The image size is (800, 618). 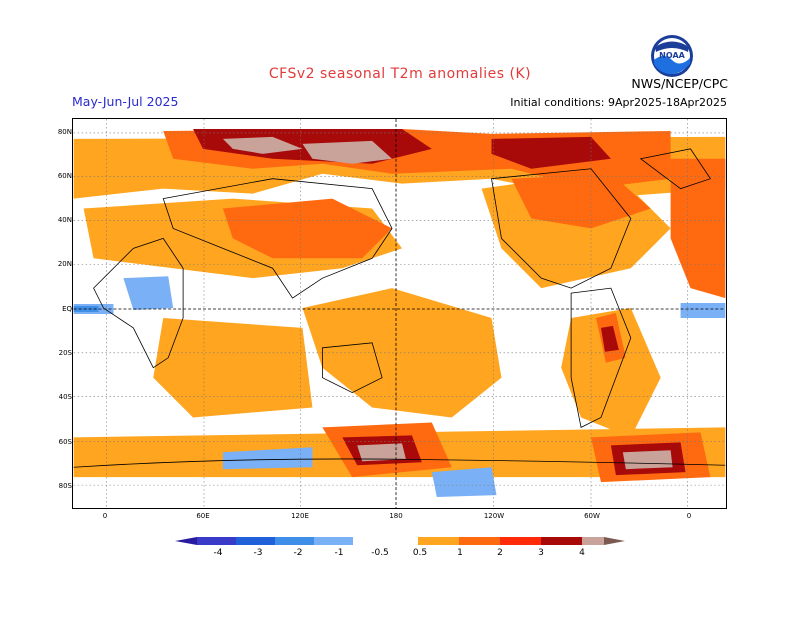 What do you see at coordinates (400, 74) in the screenshot?
I see `map-title: CFSv2 seasonal T2m anomalies (K)` at bounding box center [400, 74].